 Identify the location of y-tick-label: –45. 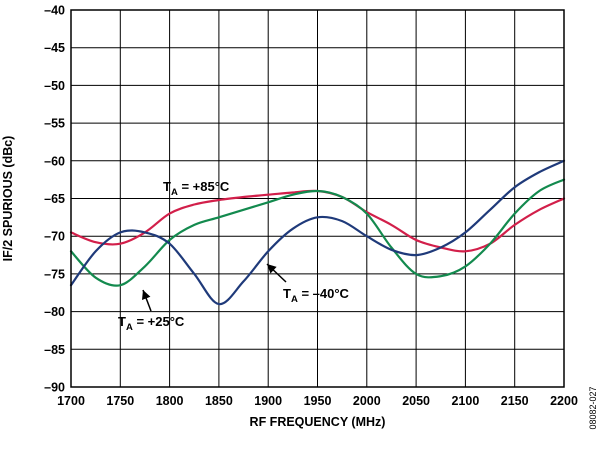
(54, 48).